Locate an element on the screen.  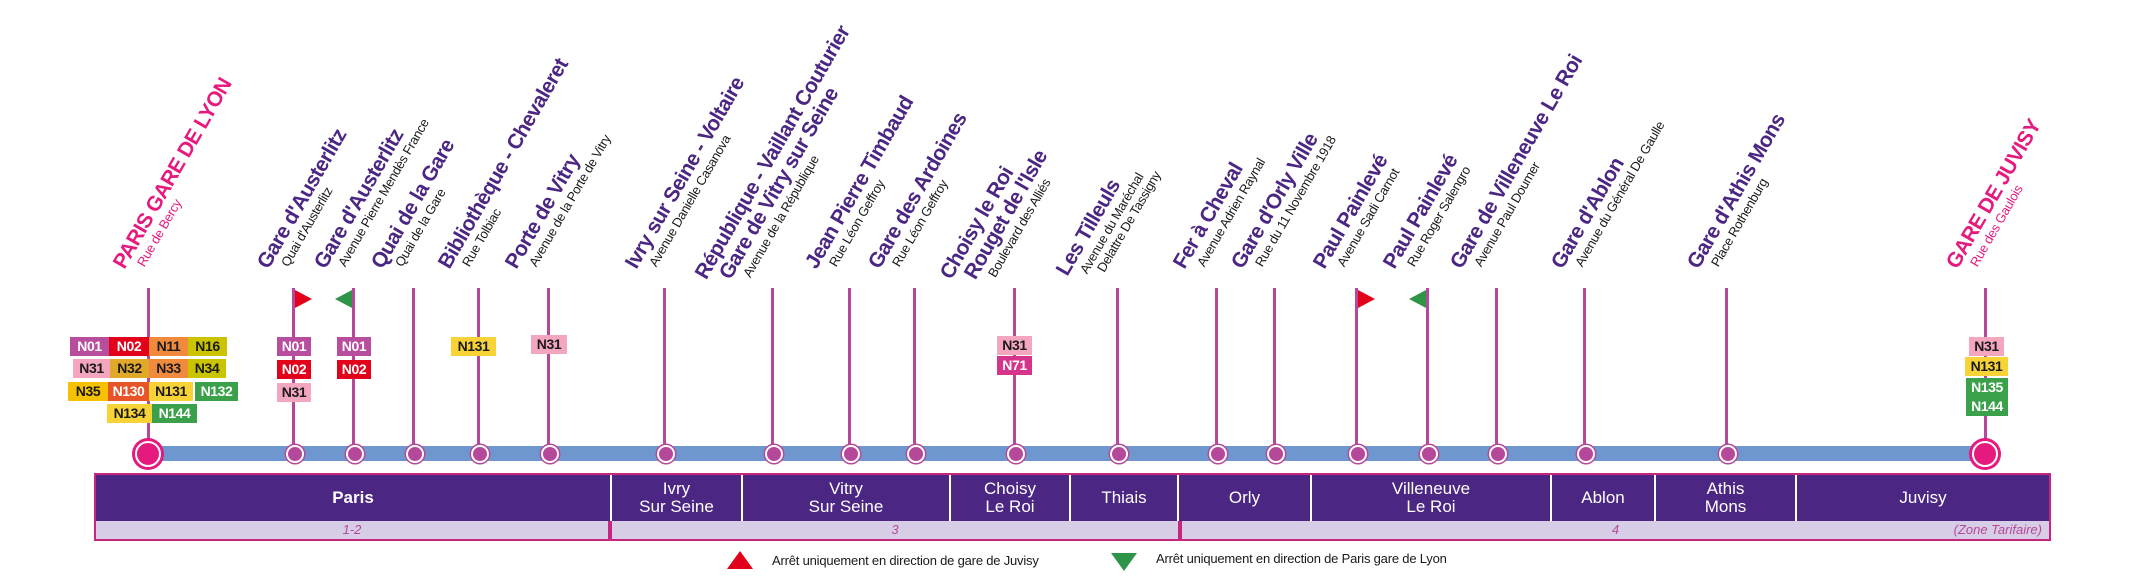
stop-label: Gare d'Ablon Avenue du Général De Gaulle is located at coordinates (1607, 193).